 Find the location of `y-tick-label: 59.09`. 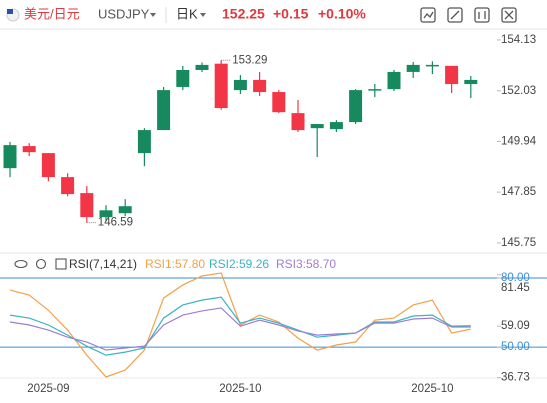

y-tick-label: 59.09 is located at coordinates (515, 326).